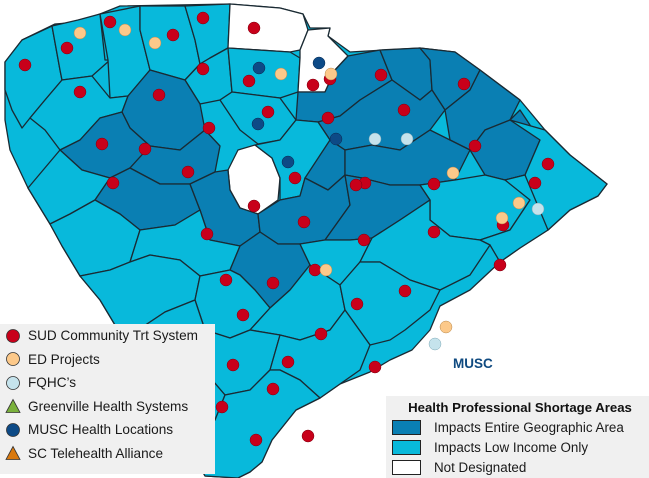 The width and height of the screenshot is (649, 478). I want to click on legend-label: Greenville Health Systems, so click(108, 406).